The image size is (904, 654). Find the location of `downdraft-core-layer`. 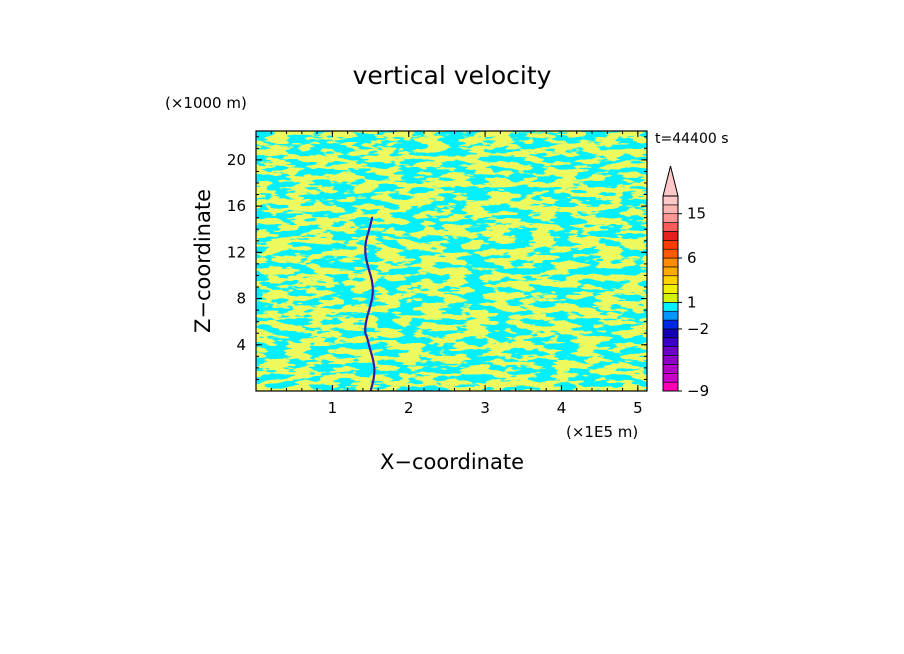

downdraft-core-layer is located at coordinates (370, 303).